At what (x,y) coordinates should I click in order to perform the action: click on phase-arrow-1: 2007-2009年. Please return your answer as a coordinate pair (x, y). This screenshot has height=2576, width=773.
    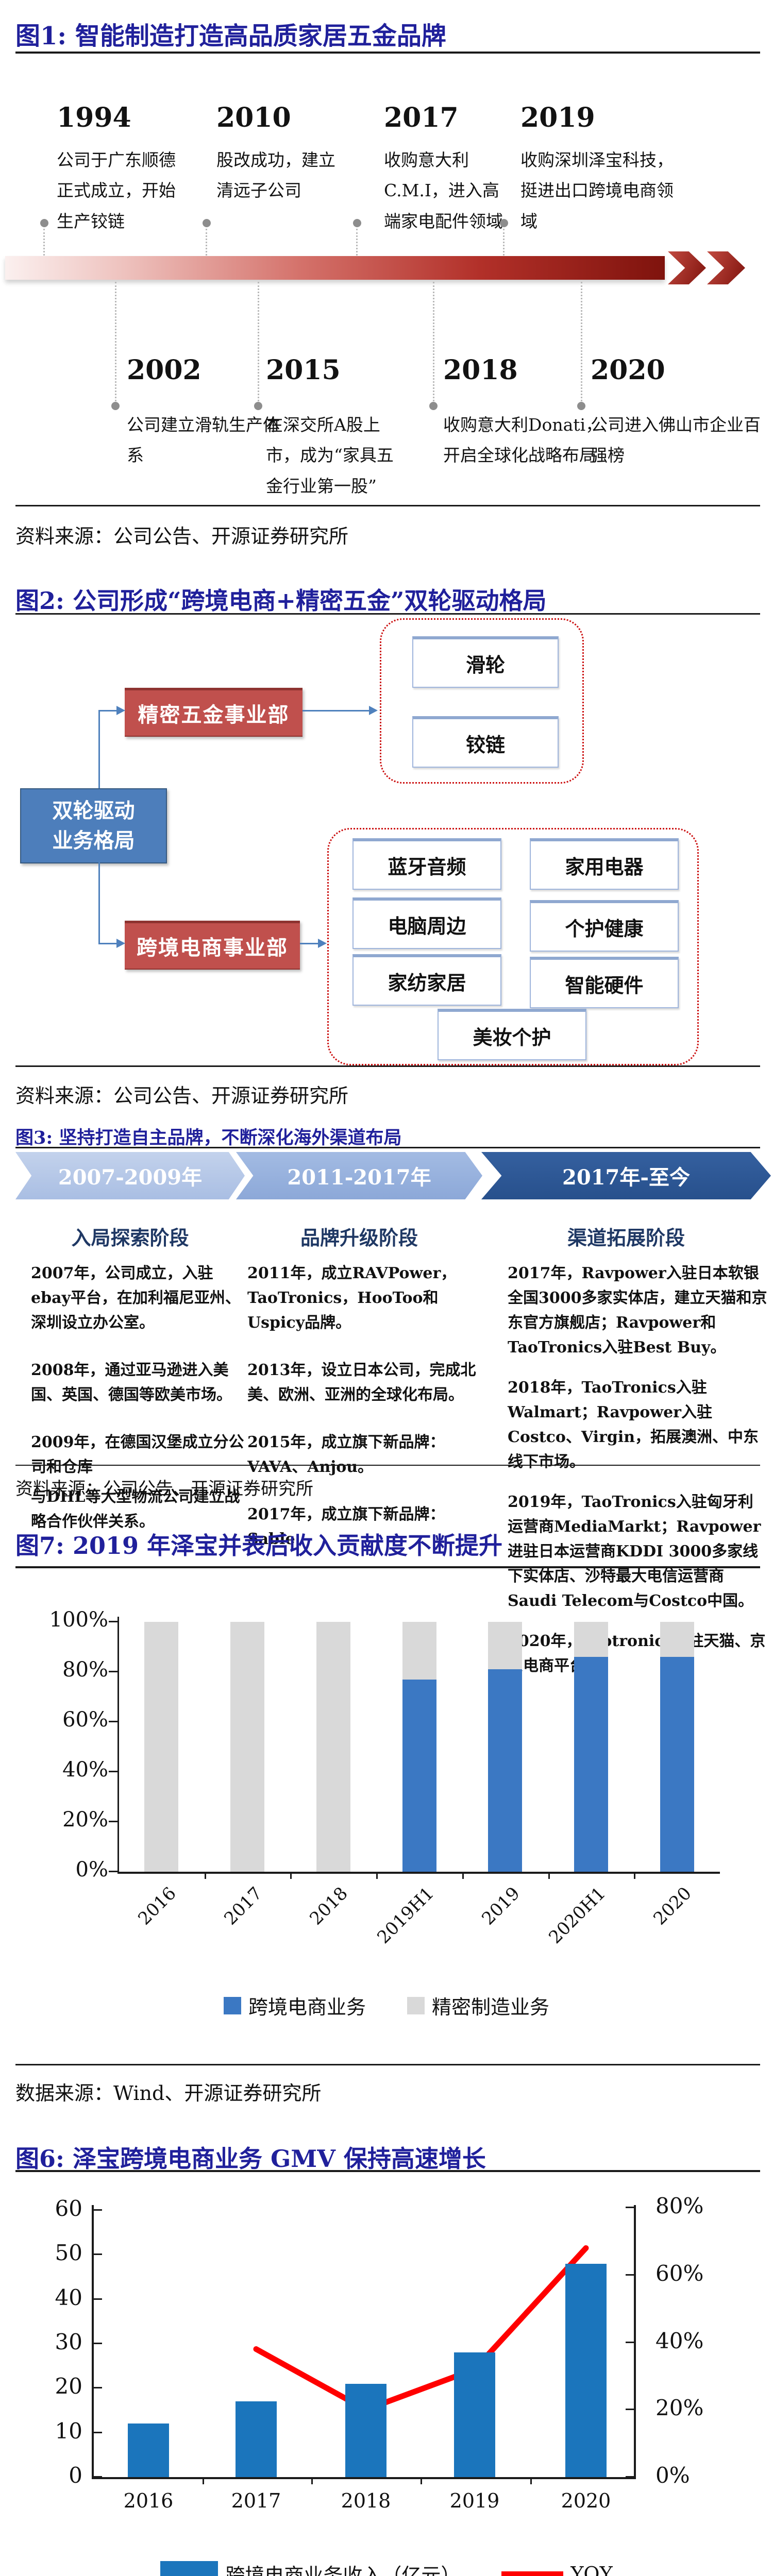
    Looking at the image, I should click on (130, 1176).